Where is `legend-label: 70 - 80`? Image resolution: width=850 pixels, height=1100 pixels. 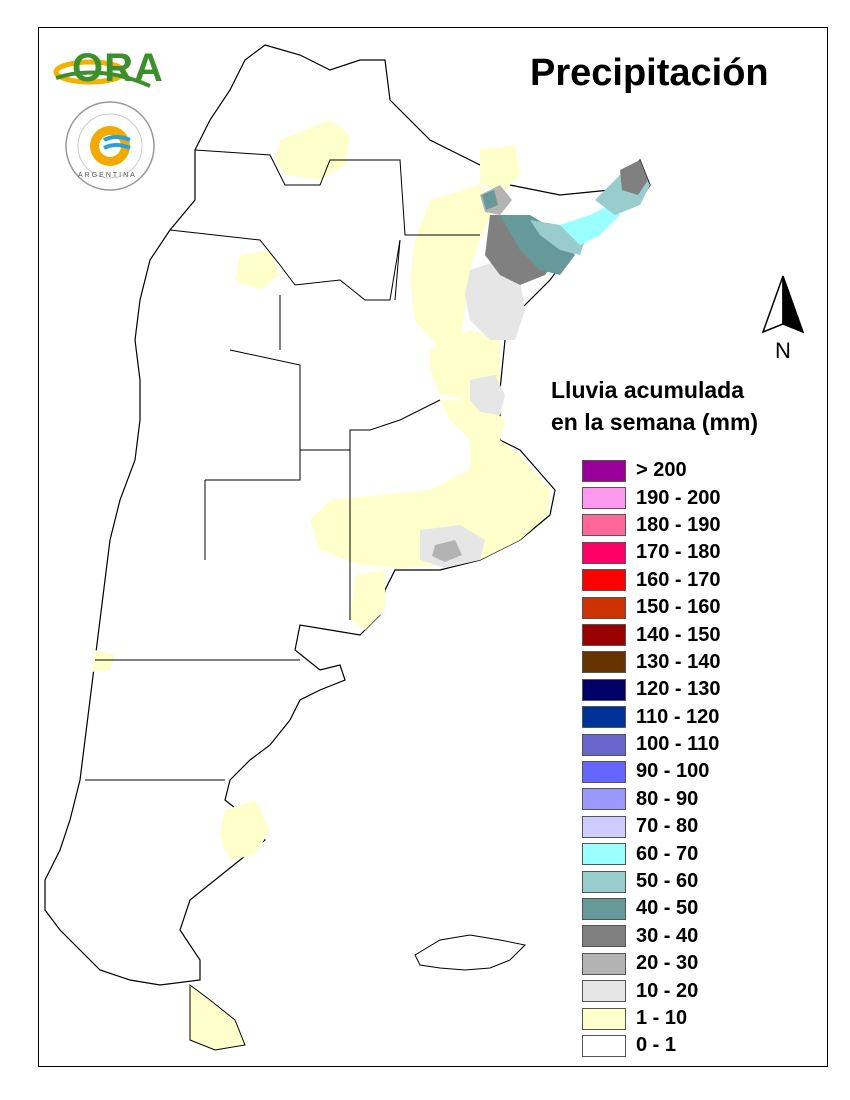 legend-label: 70 - 80 is located at coordinates (667, 826).